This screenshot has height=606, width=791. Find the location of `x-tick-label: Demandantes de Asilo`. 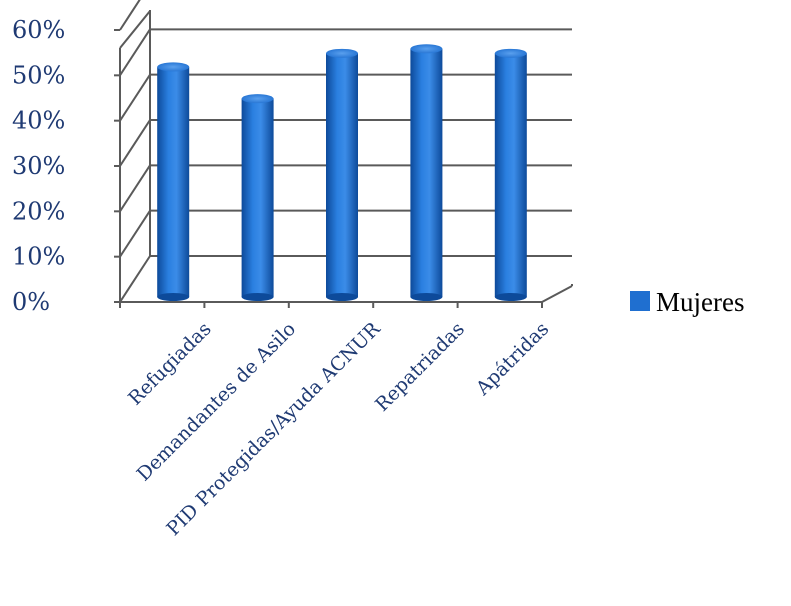

x-tick-label: Demandantes de Asilo is located at coordinates (217, 402).